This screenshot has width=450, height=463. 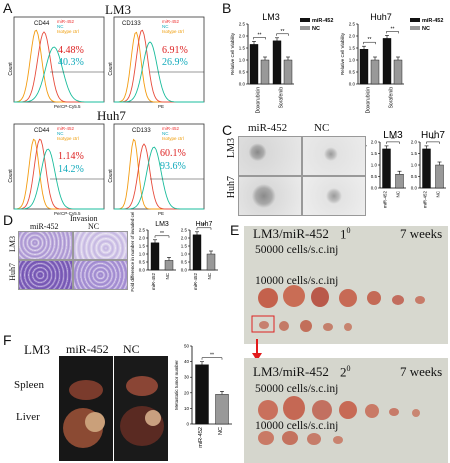 What do you see at coordinates (56, 59) in the screenshot?
I see `flow-chart-lm3-cd44: Count` at bounding box center [56, 59].